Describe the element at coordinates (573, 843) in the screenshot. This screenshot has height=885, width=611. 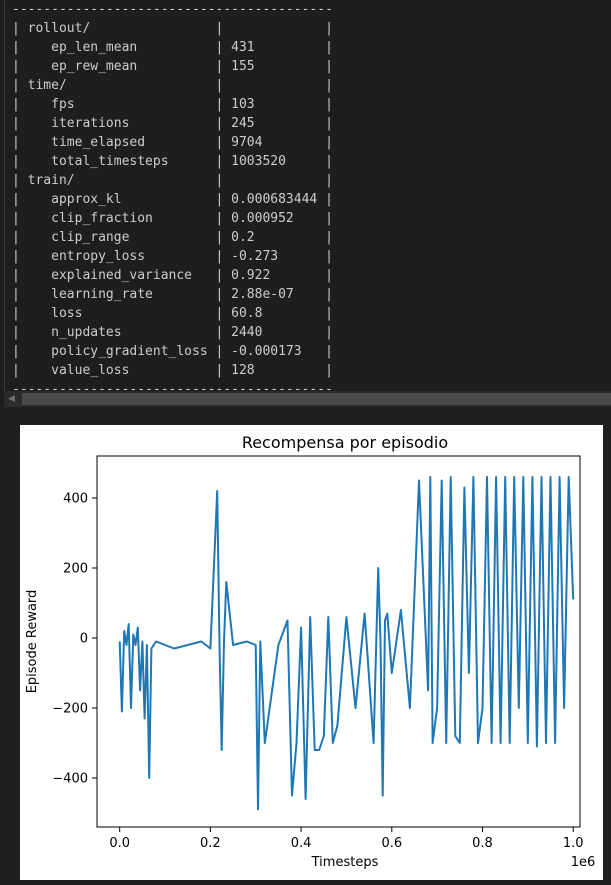
I see `x-tick-label: 1.0` at that location.